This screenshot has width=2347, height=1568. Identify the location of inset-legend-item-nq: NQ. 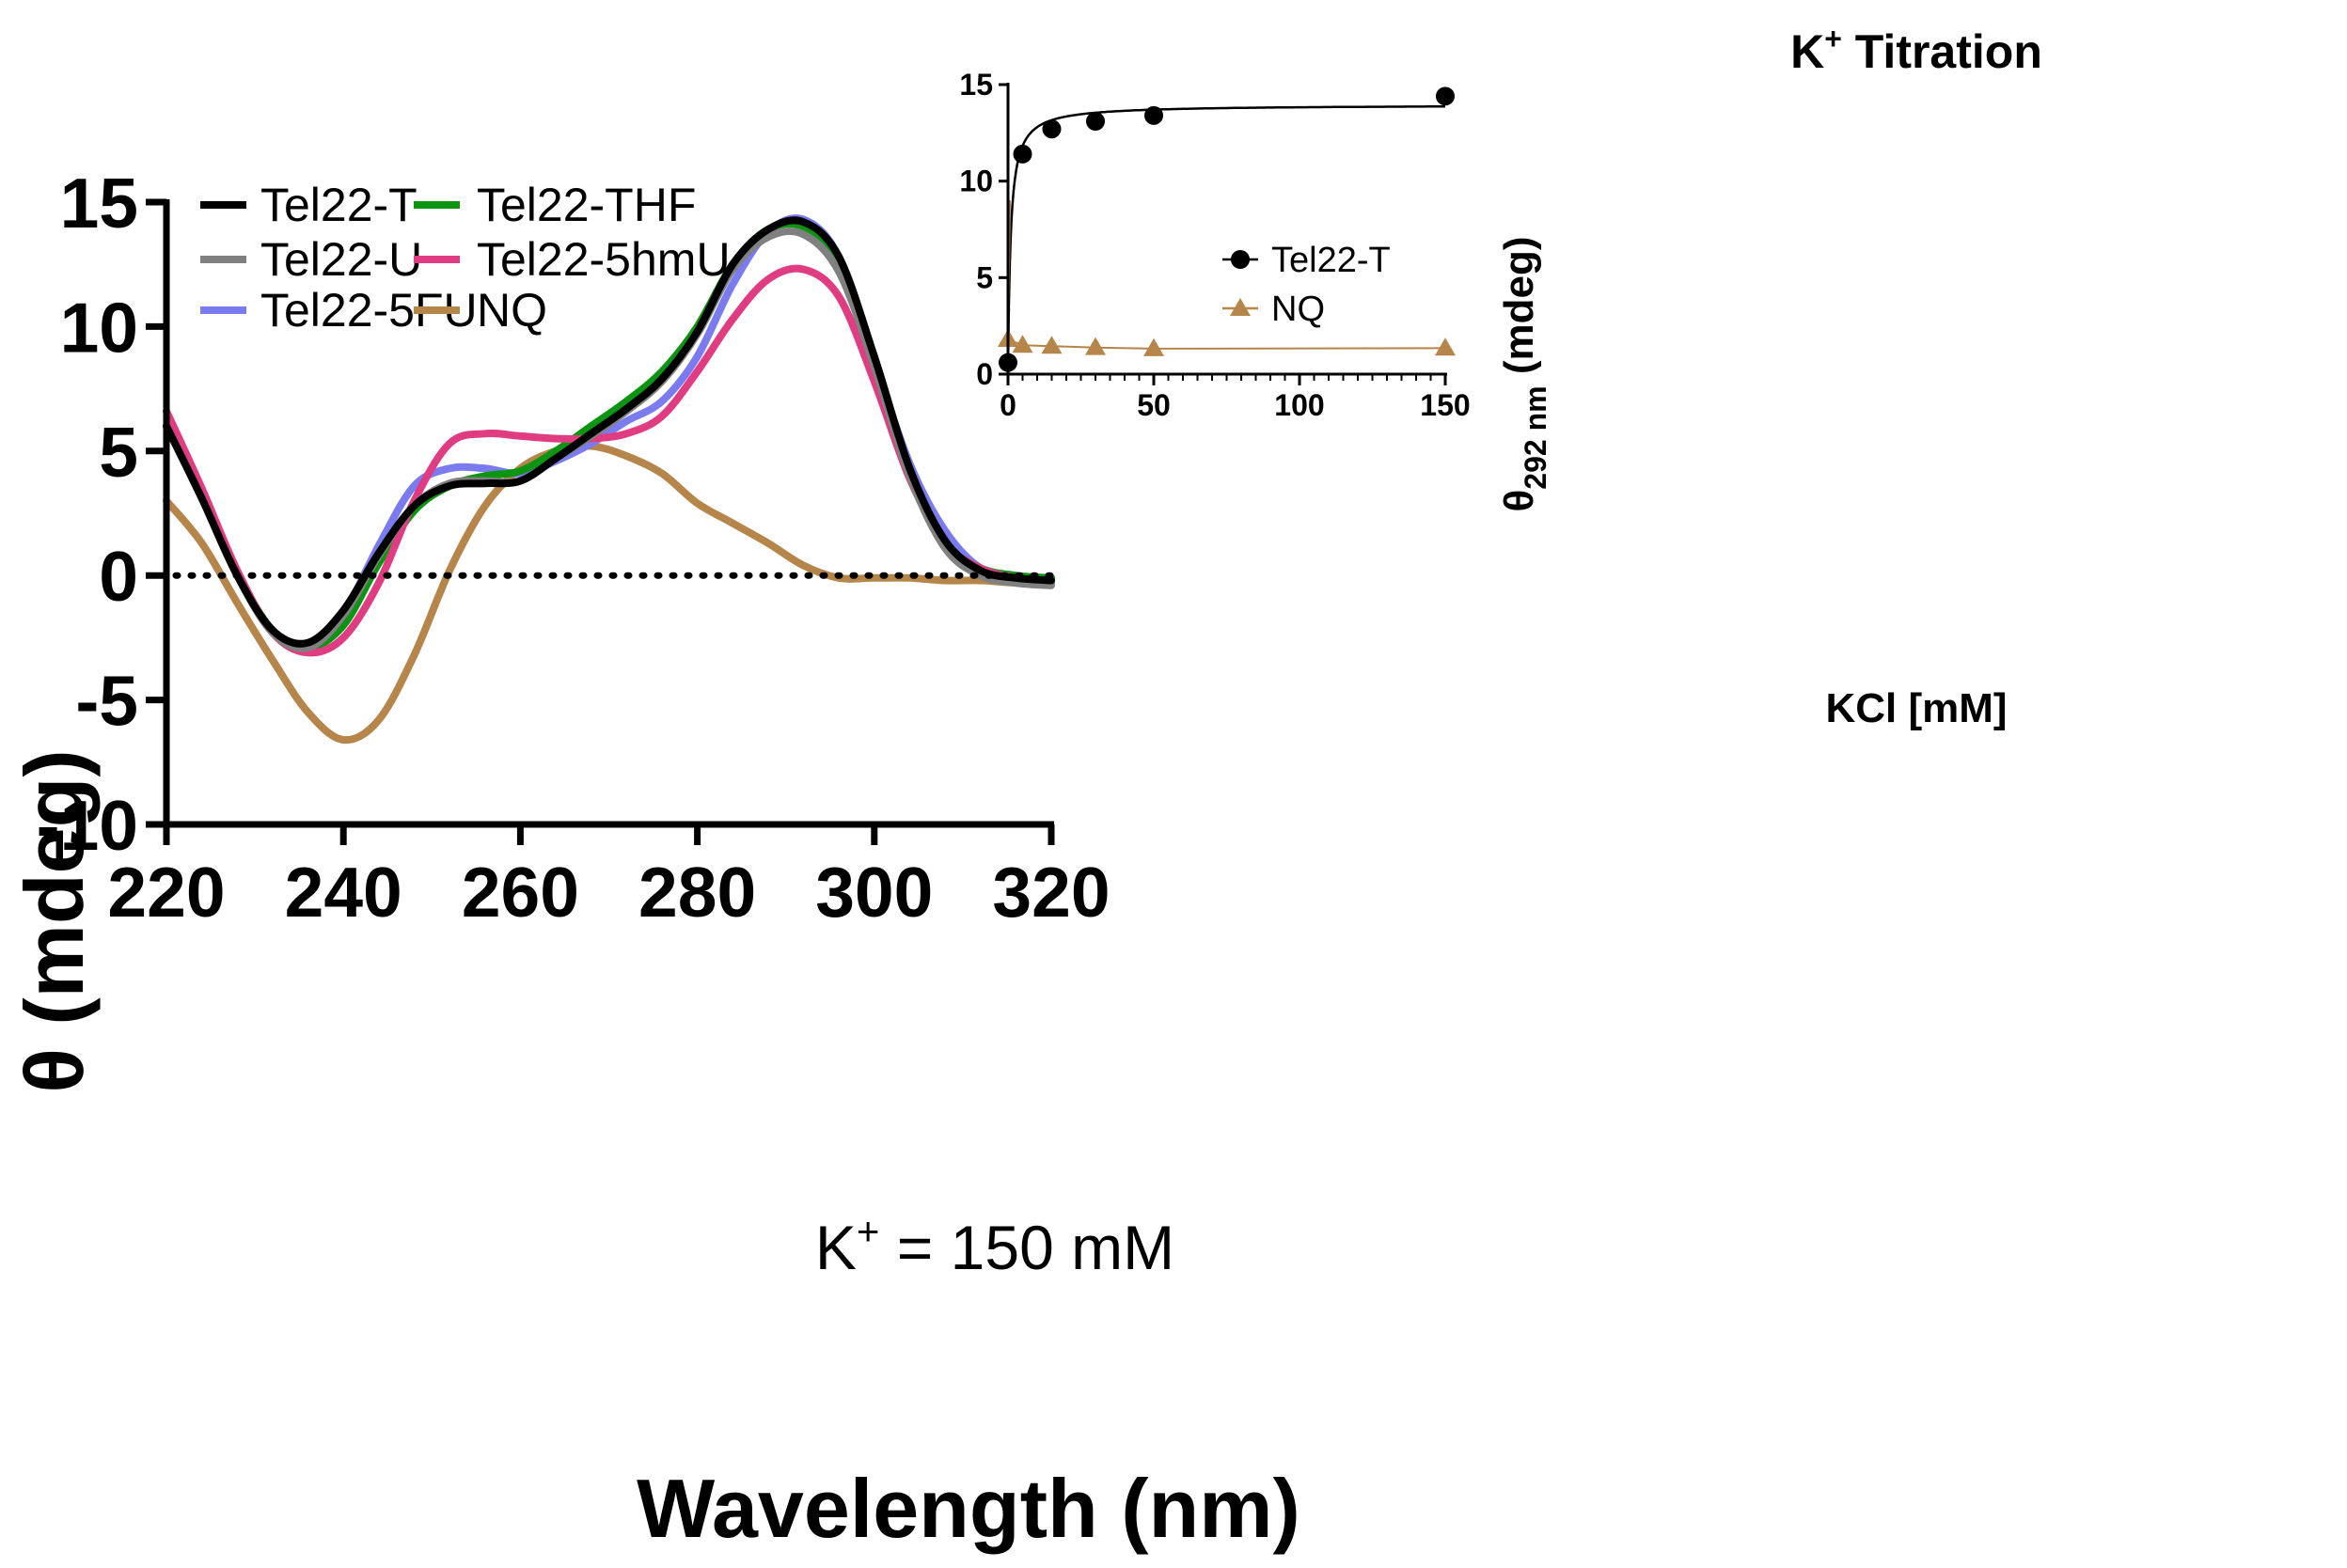
(1274, 309).